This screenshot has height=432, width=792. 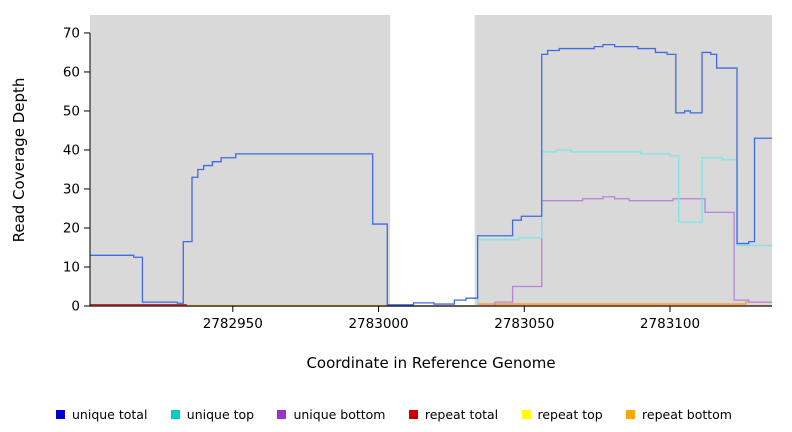 What do you see at coordinates (570, 414) in the screenshot?
I see `legend-label: repeat top` at bounding box center [570, 414].